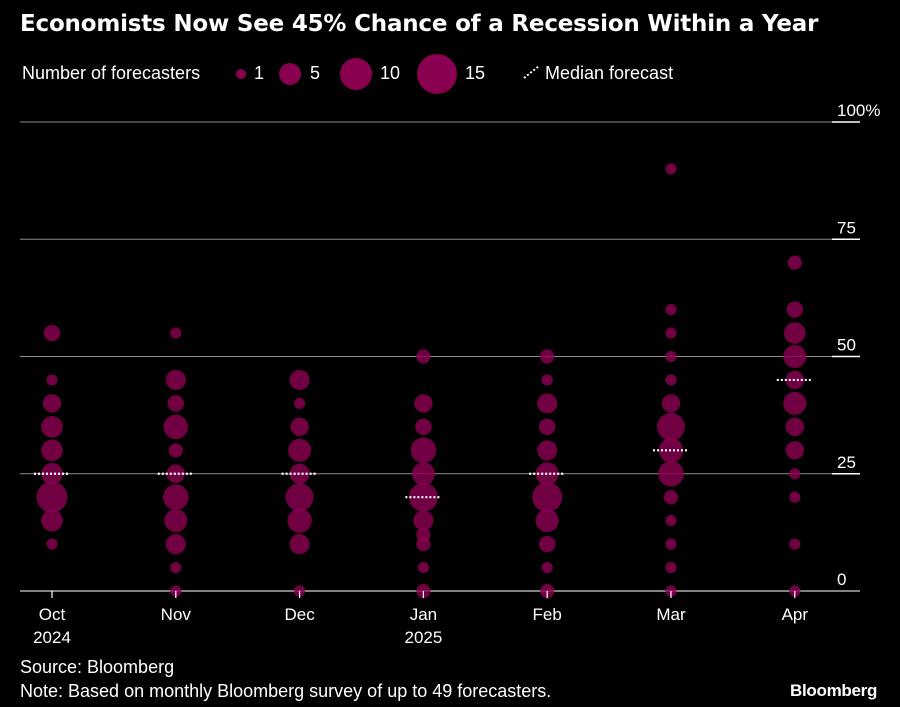  What do you see at coordinates (846, 227) in the screenshot?
I see `y-tick-label: 75` at bounding box center [846, 227].